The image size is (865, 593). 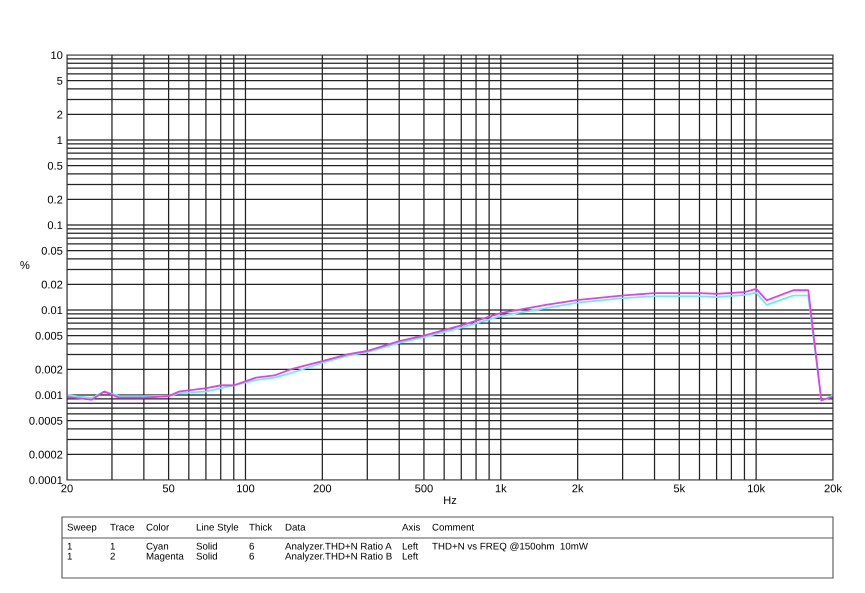 I want to click on x-tick-label: 500, so click(x=424, y=488).